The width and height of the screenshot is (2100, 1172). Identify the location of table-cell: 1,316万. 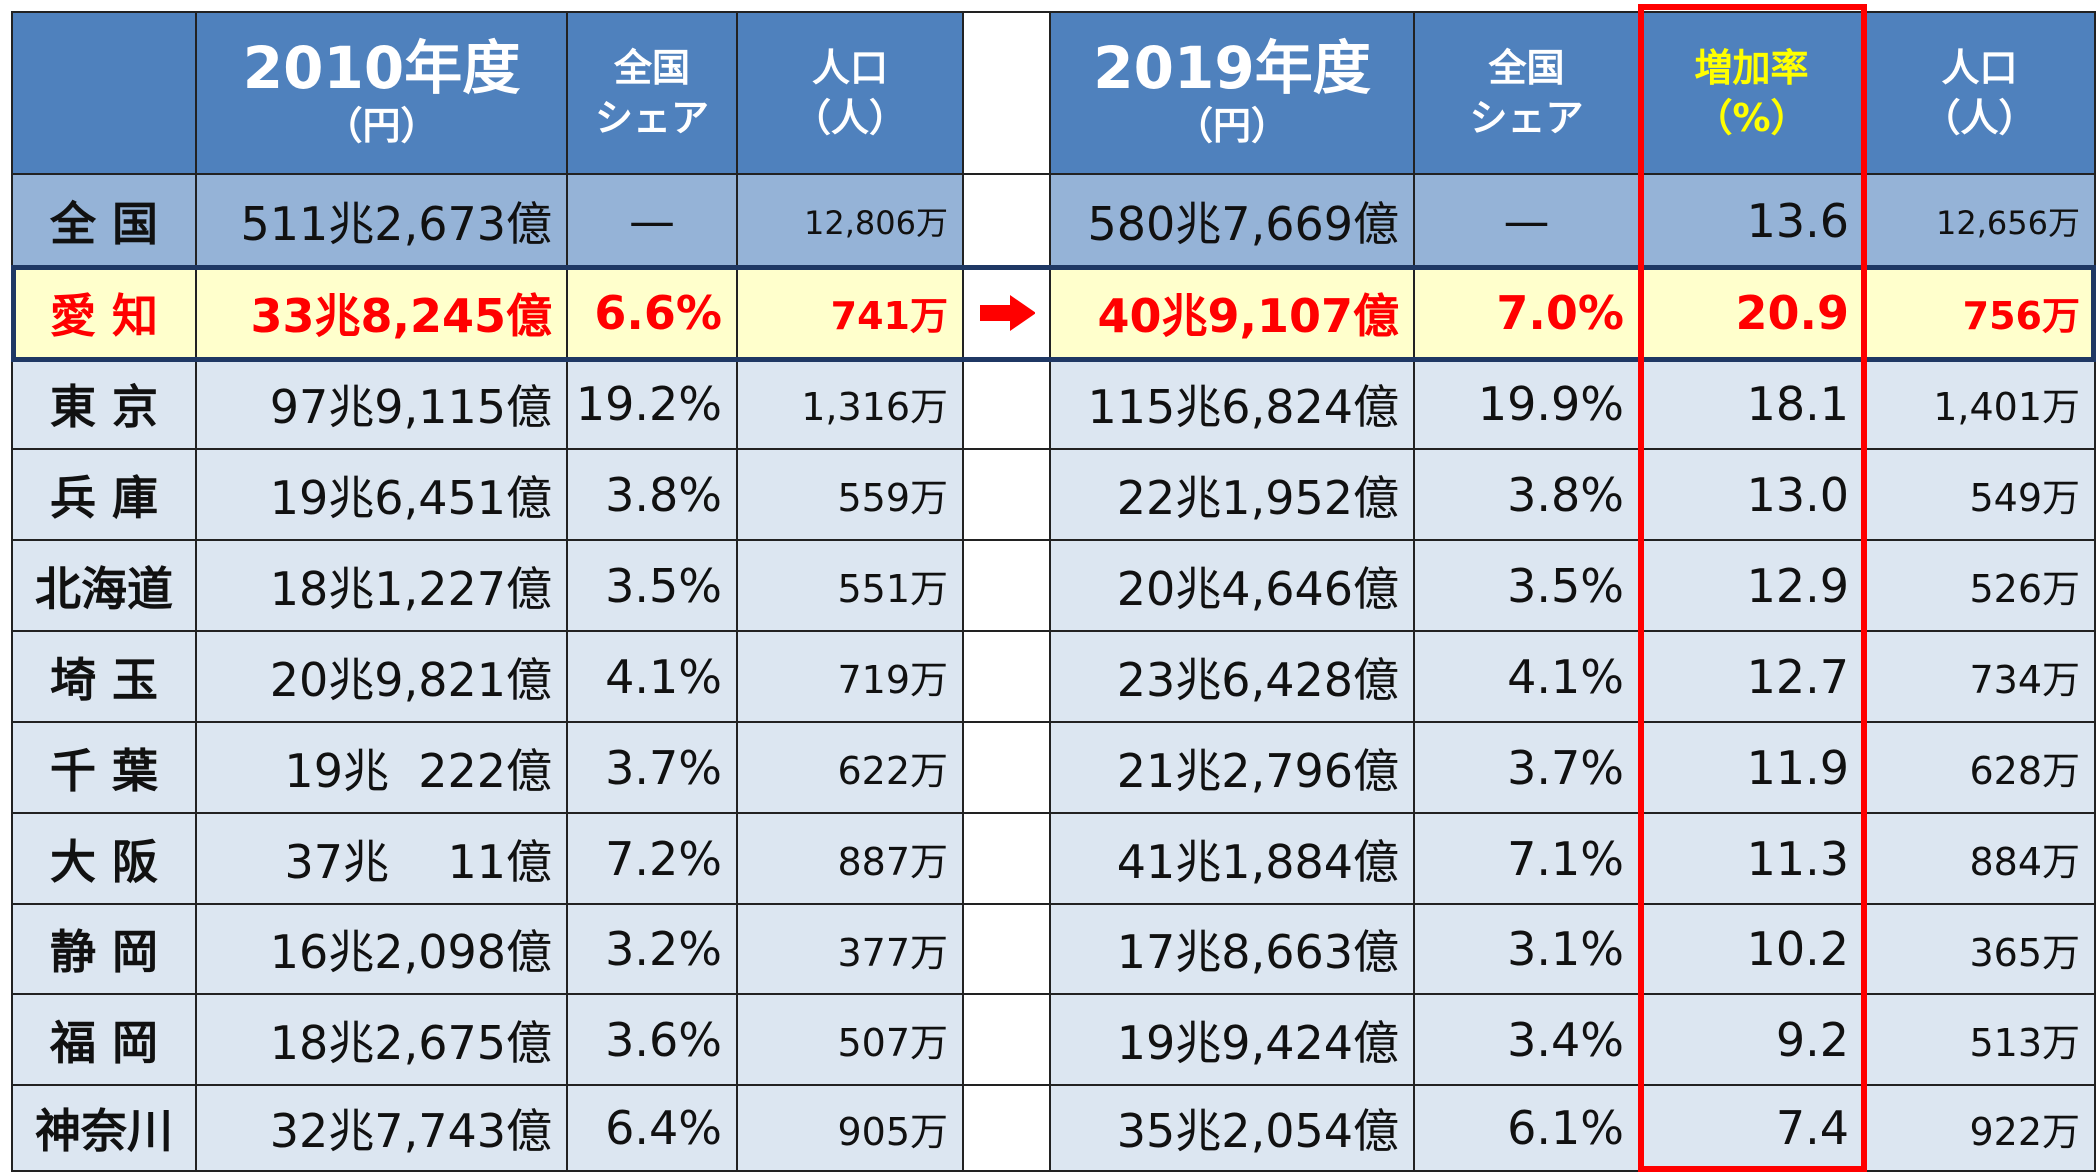
(851, 404).